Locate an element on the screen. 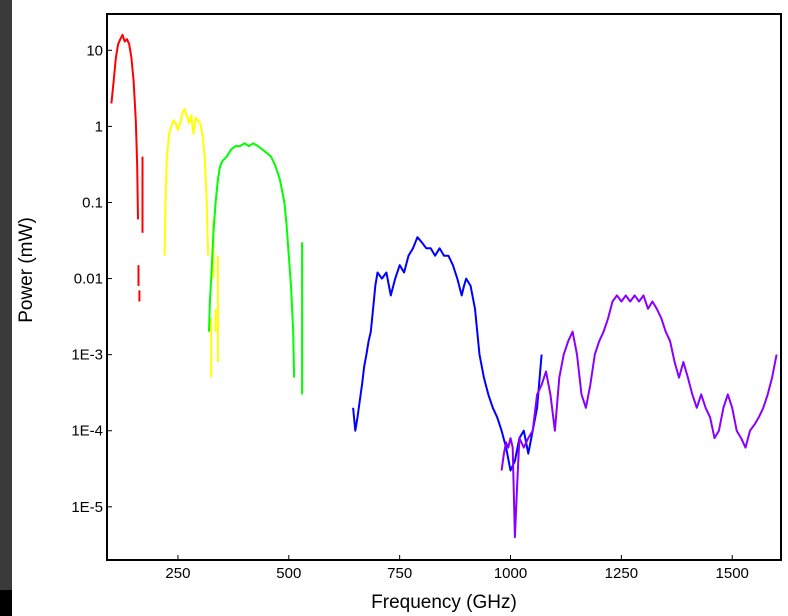 This screenshot has height=616, width=788. x-tick-label: 500 is located at coordinates (288, 573).